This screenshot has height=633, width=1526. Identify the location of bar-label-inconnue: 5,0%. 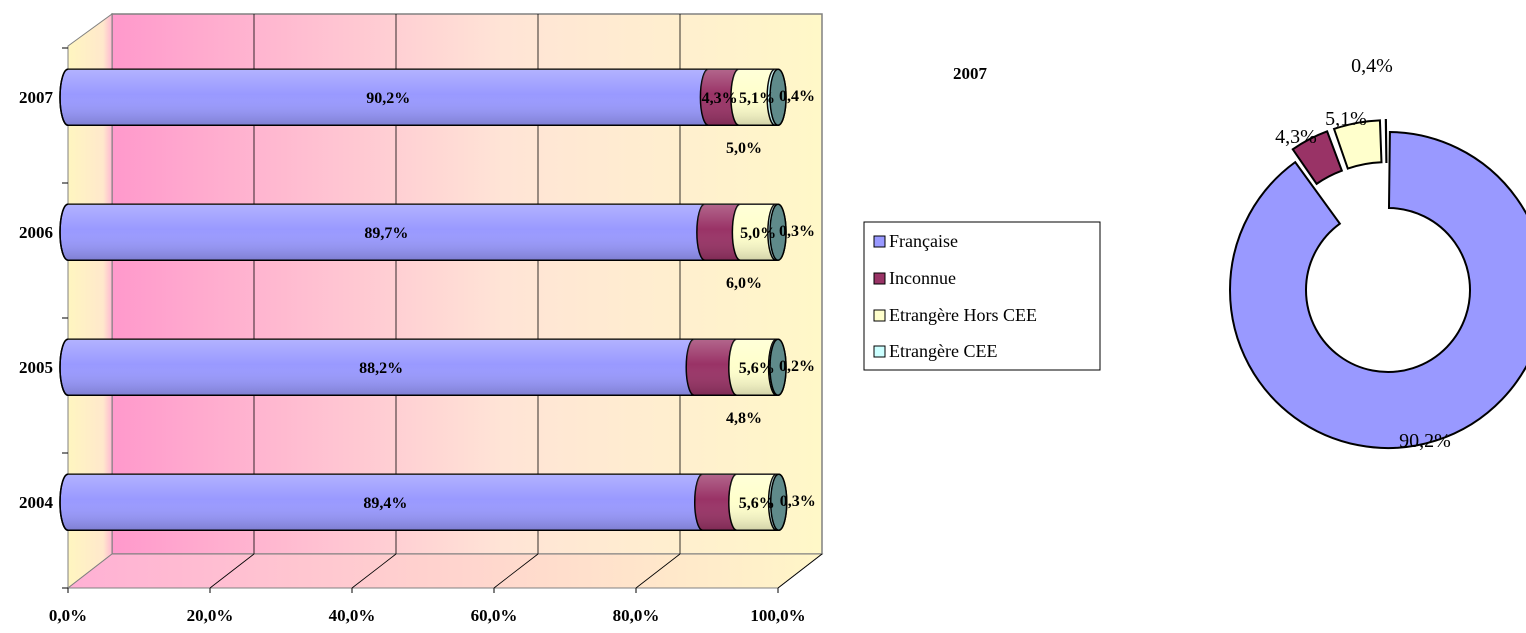
(744, 148).